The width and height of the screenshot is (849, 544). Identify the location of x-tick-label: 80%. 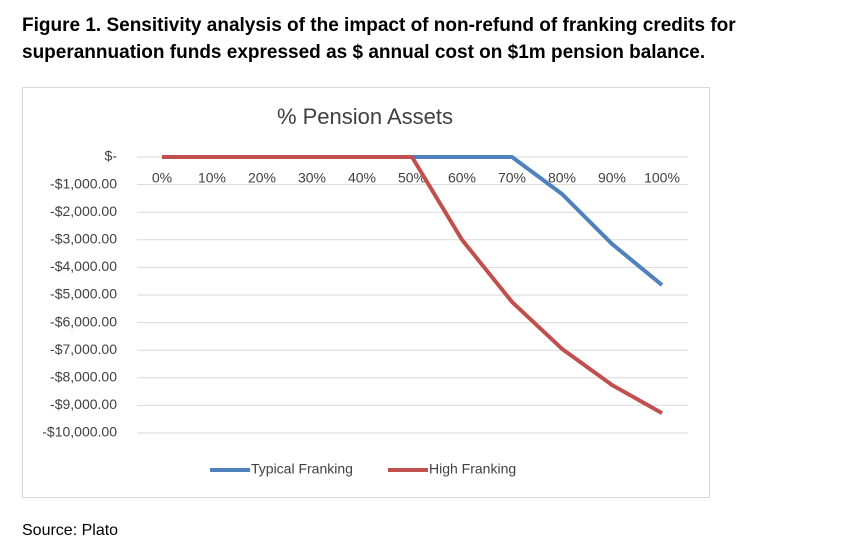
(562, 178).